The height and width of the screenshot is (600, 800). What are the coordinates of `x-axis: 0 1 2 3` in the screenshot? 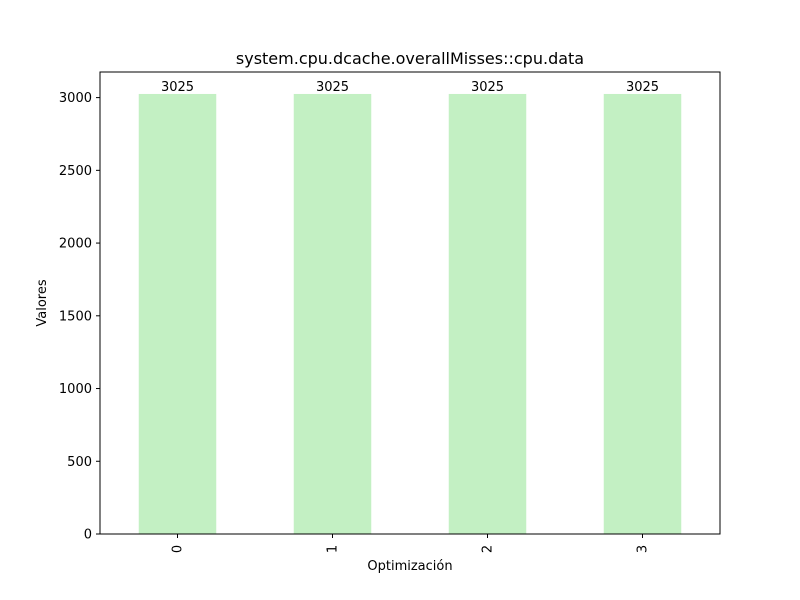 It's located at (411, 543).